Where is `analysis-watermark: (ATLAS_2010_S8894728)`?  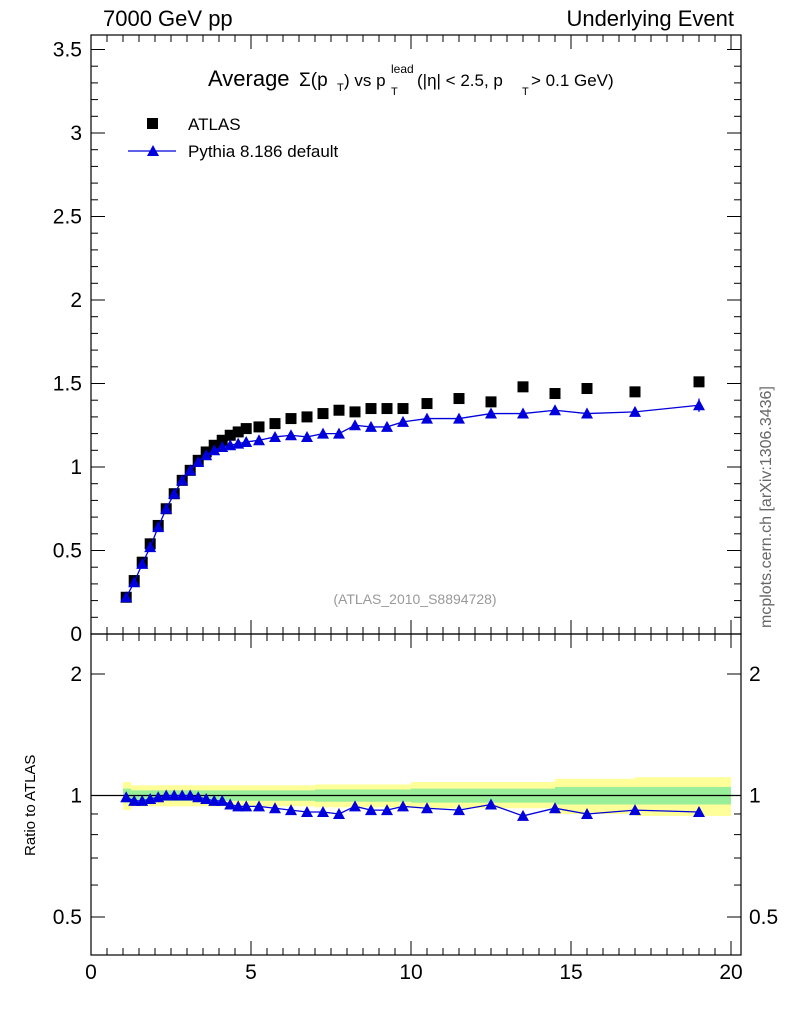 analysis-watermark: (ATLAS_2010_S8894728) is located at coordinates (414, 599).